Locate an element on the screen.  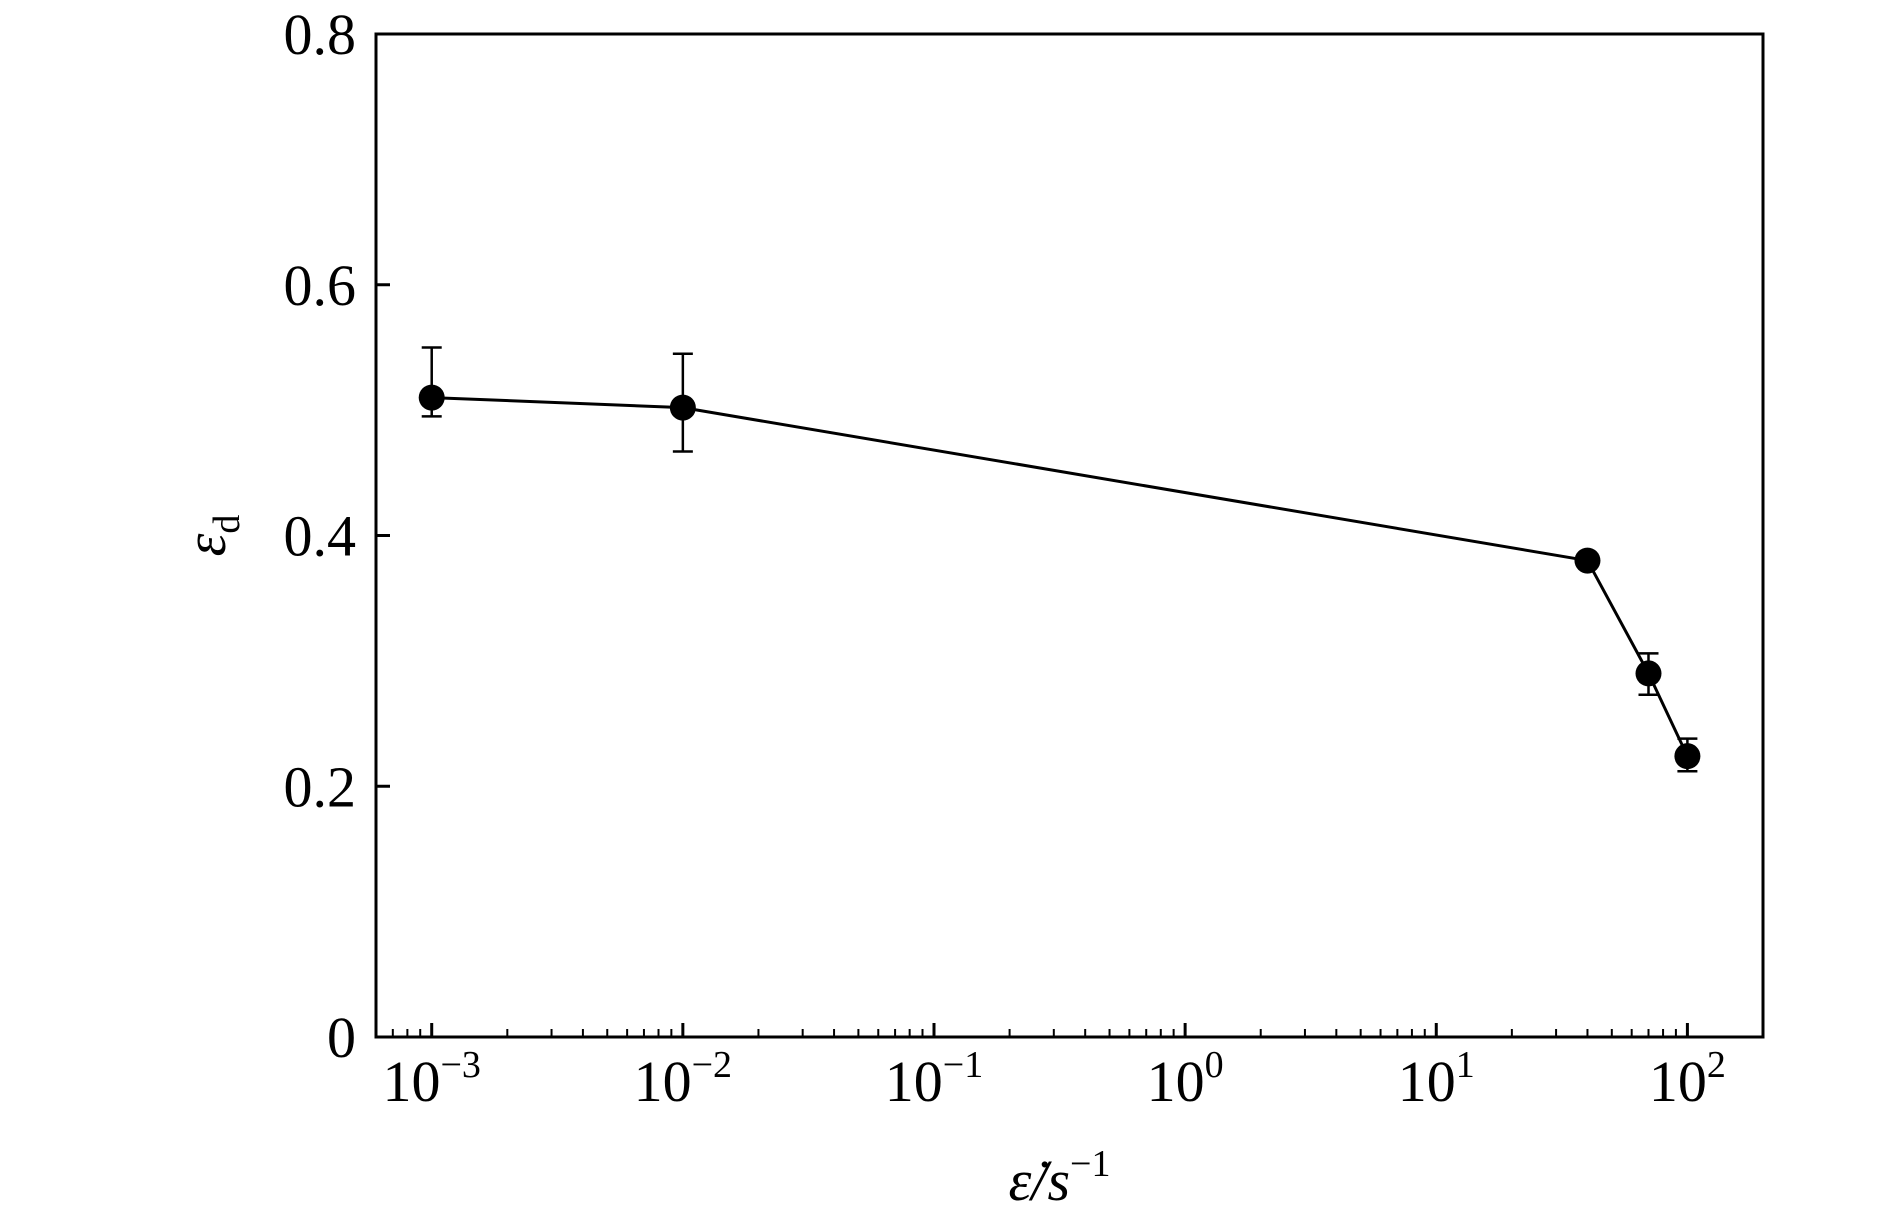
y-axis-label: εd is located at coordinates (210, 536).